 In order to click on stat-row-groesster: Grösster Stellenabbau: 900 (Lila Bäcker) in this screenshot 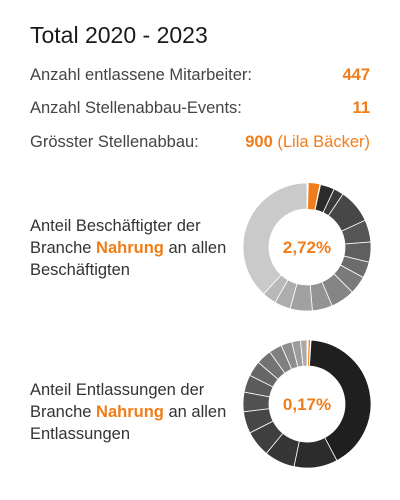, I will do `click(200, 146)`.